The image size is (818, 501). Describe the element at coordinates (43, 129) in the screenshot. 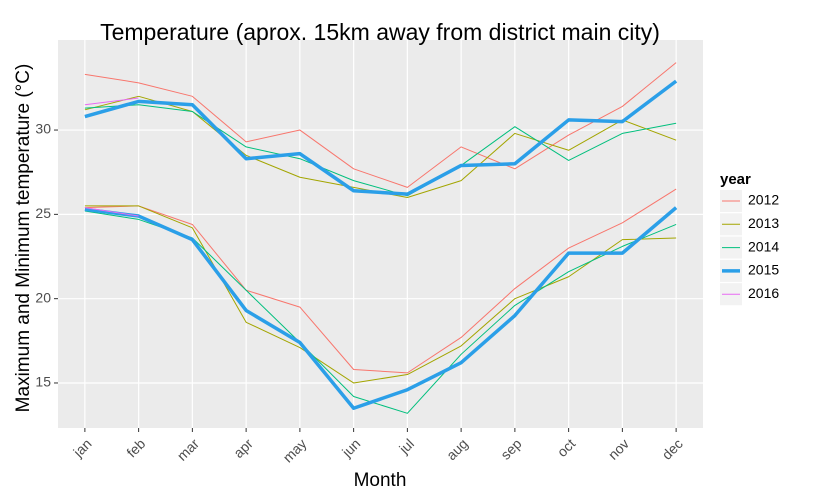

I see `y-tick-label: 30` at that location.